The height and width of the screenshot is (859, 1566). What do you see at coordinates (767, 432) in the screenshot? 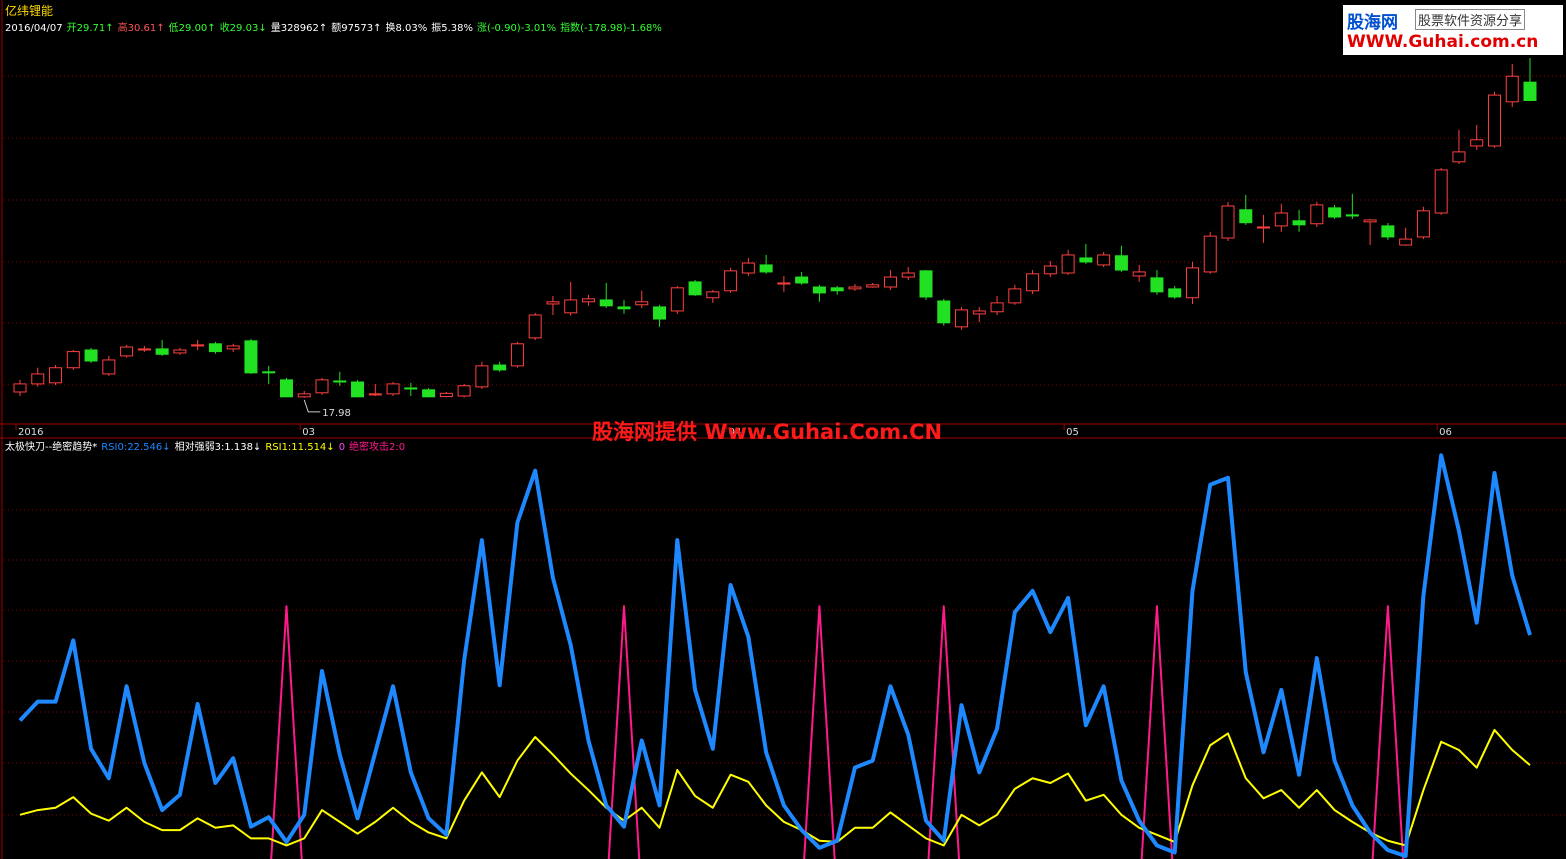
I see `watermark: 股海网提供 Www.Guhai.Com.CN` at bounding box center [767, 432].